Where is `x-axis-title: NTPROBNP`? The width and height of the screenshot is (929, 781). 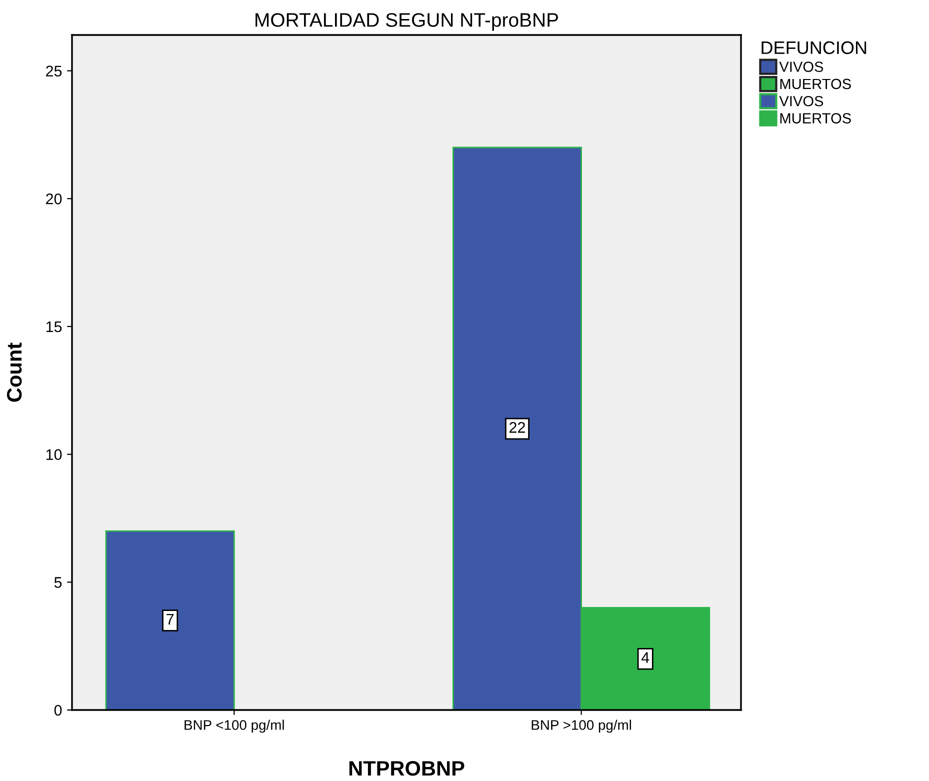
x-axis-title: NTPROBNP is located at coordinates (406, 768).